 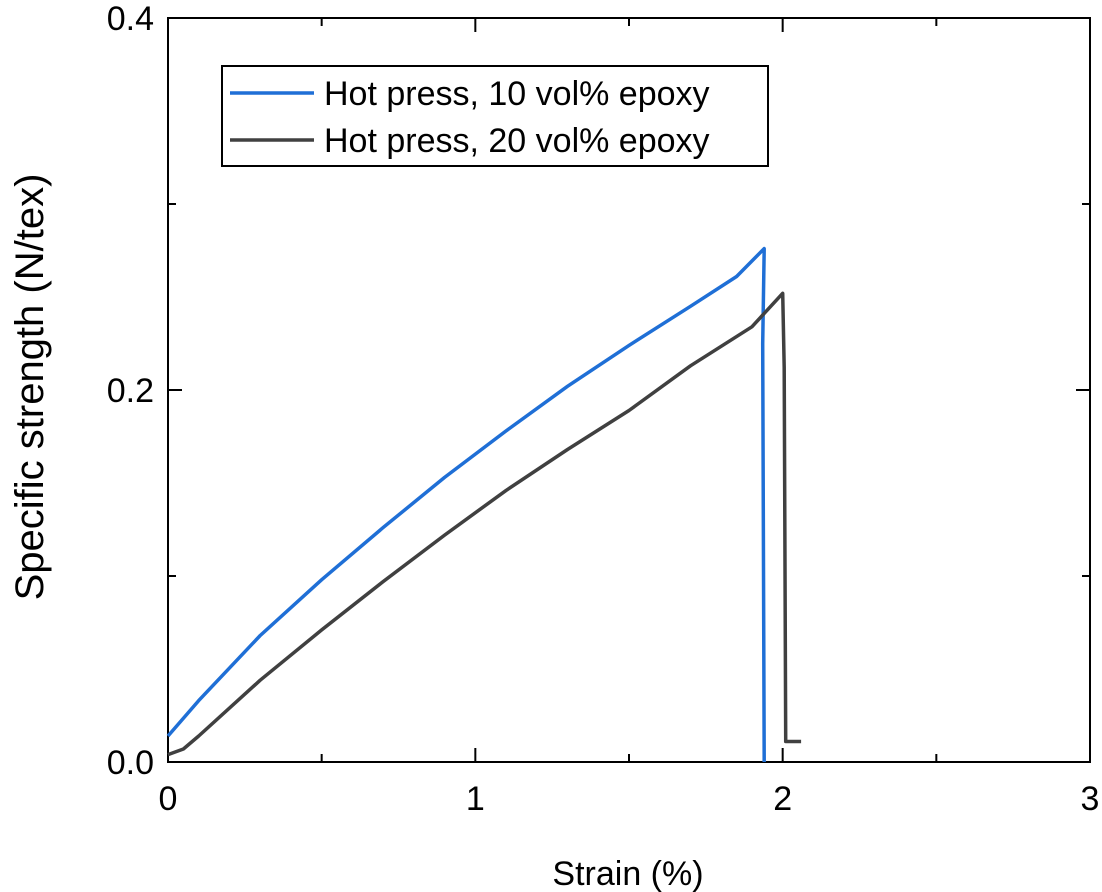 What do you see at coordinates (517, 141) in the screenshot?
I see `legend-label-2: Hot press, 20 vol% epoxy` at bounding box center [517, 141].